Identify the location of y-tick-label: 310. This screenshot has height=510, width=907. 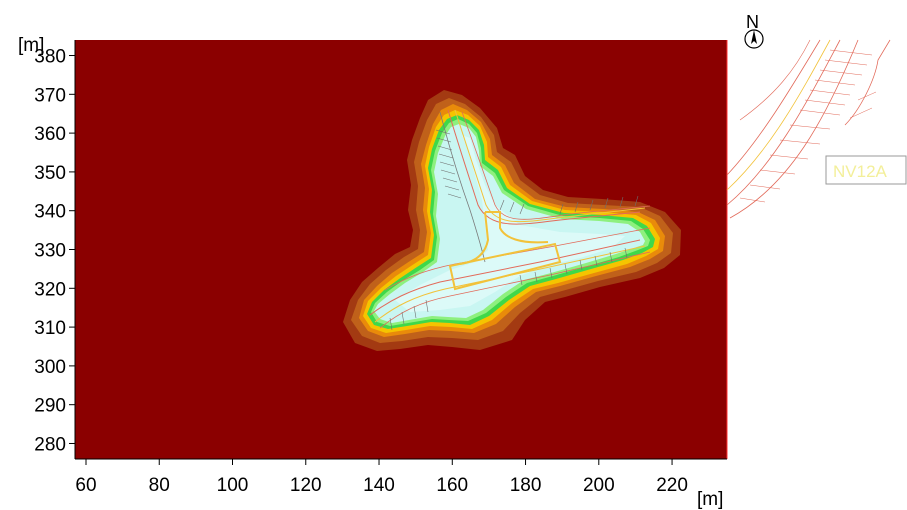
(50, 328).